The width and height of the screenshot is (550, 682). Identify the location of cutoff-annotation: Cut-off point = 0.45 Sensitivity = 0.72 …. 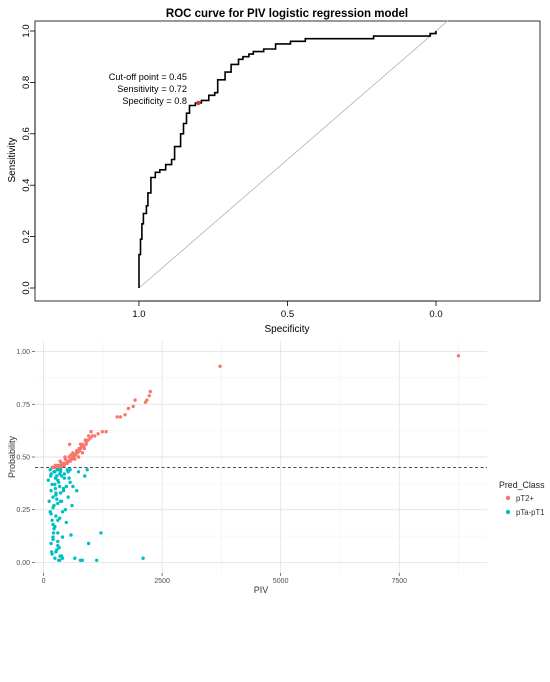
(148, 89).